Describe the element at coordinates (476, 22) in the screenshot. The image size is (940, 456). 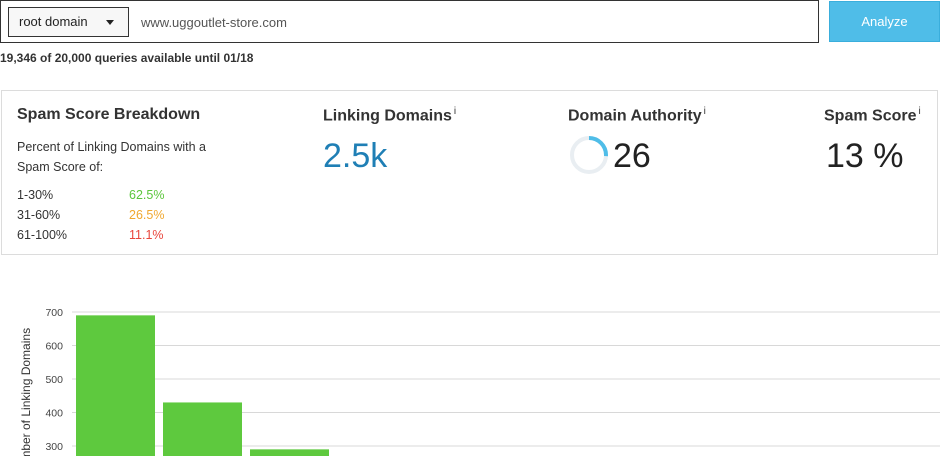
I see `url-input` at that location.